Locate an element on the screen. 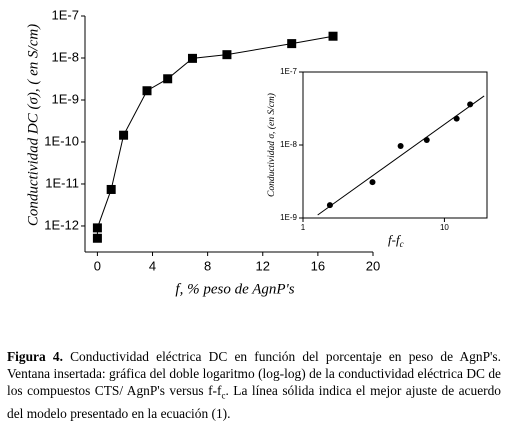 This screenshot has height=448, width=507. main-x-tick-label: 4 is located at coordinates (152, 265).